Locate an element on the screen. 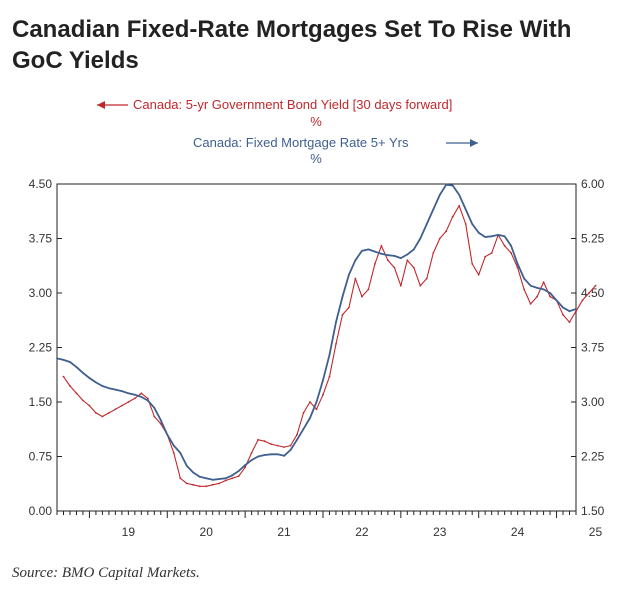 This screenshot has width=637, height=598. y-right-tick-label: 3.00 is located at coordinates (593, 402).